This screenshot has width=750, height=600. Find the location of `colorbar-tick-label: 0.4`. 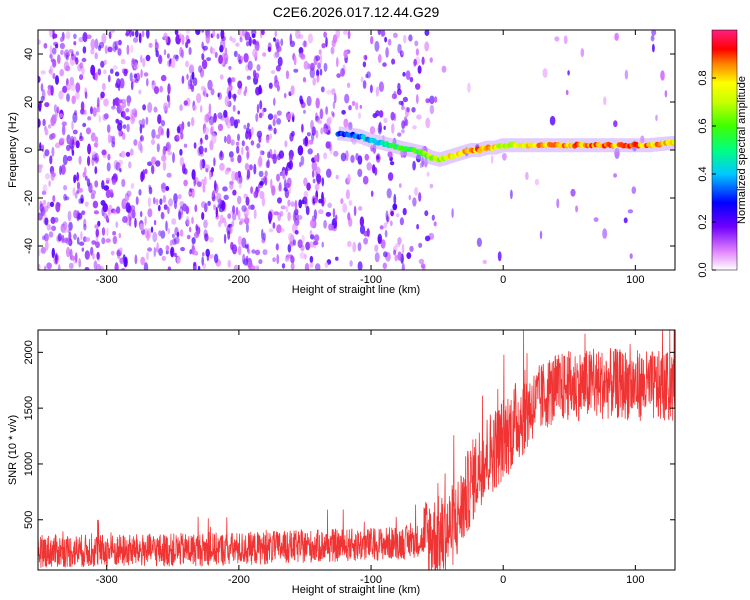

colorbar-tick-label: 0.4 is located at coordinates (703, 173).